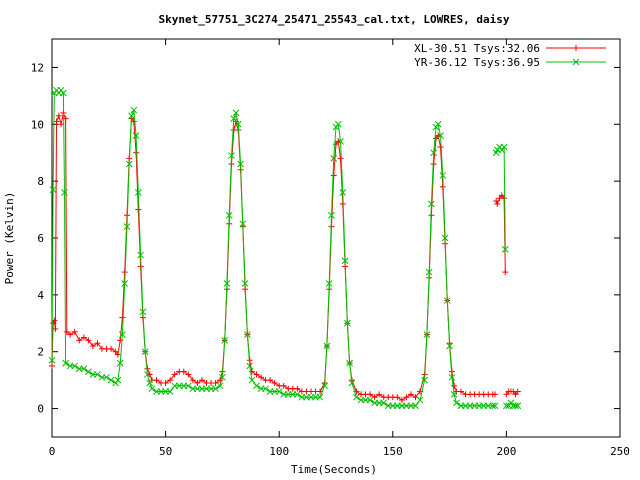  What do you see at coordinates (393, 451) in the screenshot?
I see `x-tick-label: 150` at bounding box center [393, 451].